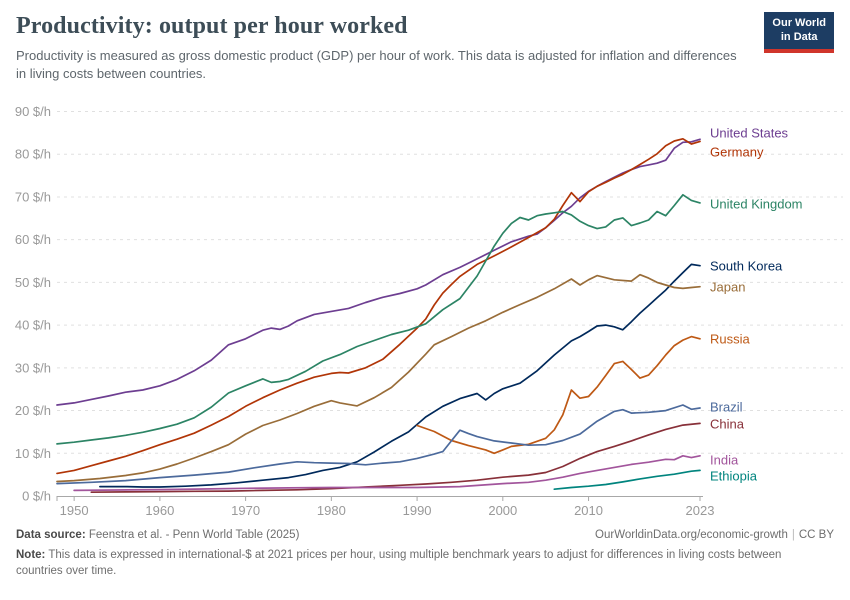 The width and height of the screenshot is (850, 600). Describe the element at coordinates (730, 339) in the screenshot. I see `series-label-russia: Russia` at that location.